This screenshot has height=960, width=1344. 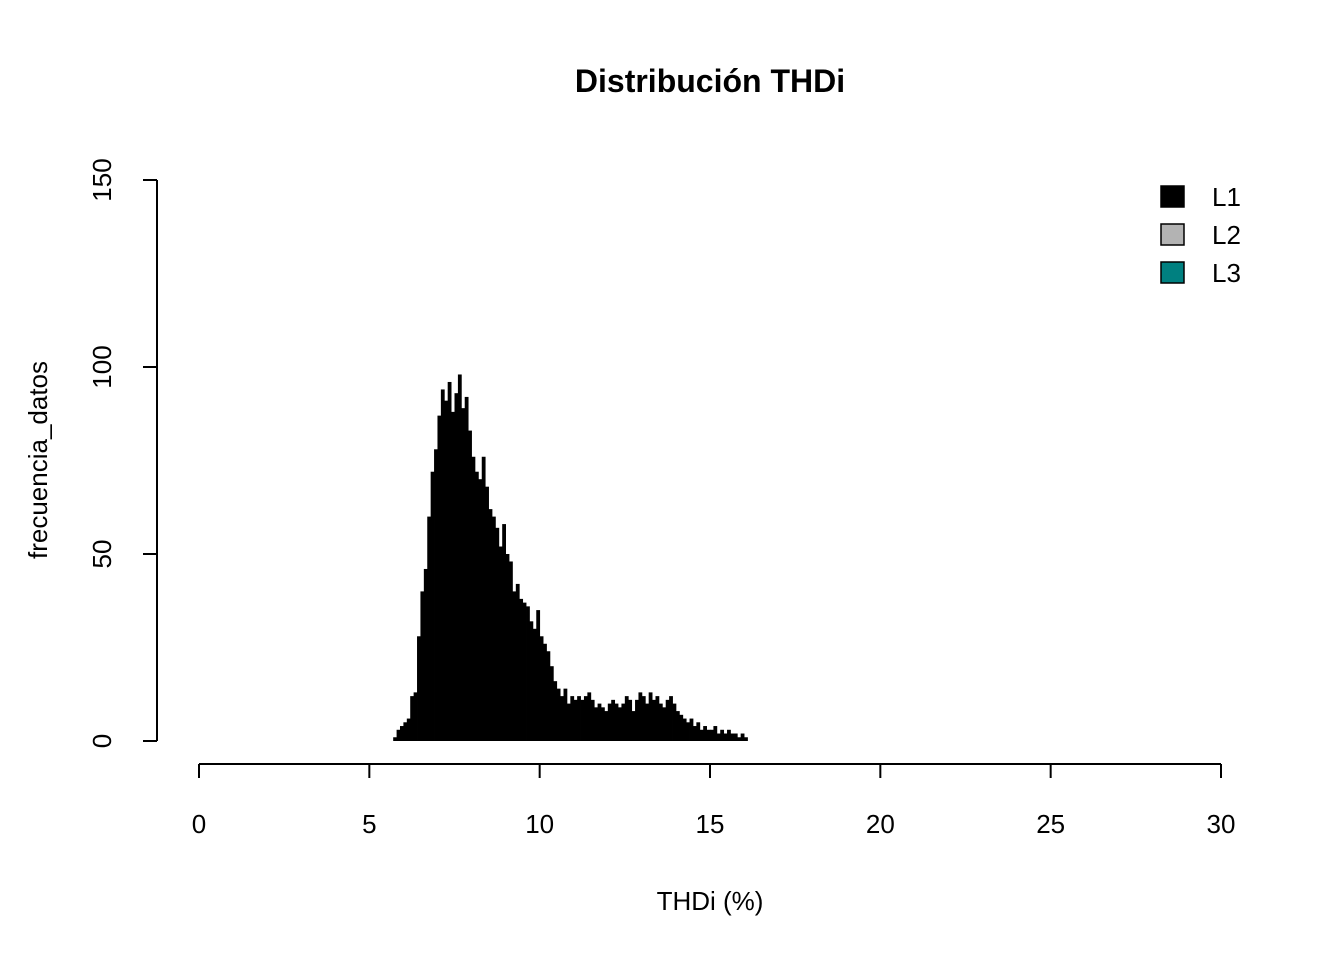 What do you see at coordinates (710, 901) in the screenshot?
I see `x-axis-label: THDi (%)` at bounding box center [710, 901].